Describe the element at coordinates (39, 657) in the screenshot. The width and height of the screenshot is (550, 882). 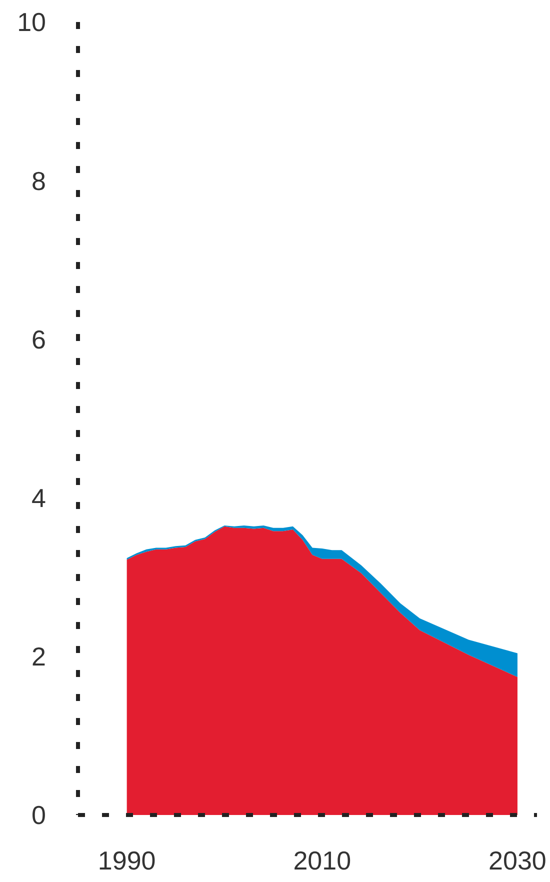
I see `y-tick-label: 2` at that location.